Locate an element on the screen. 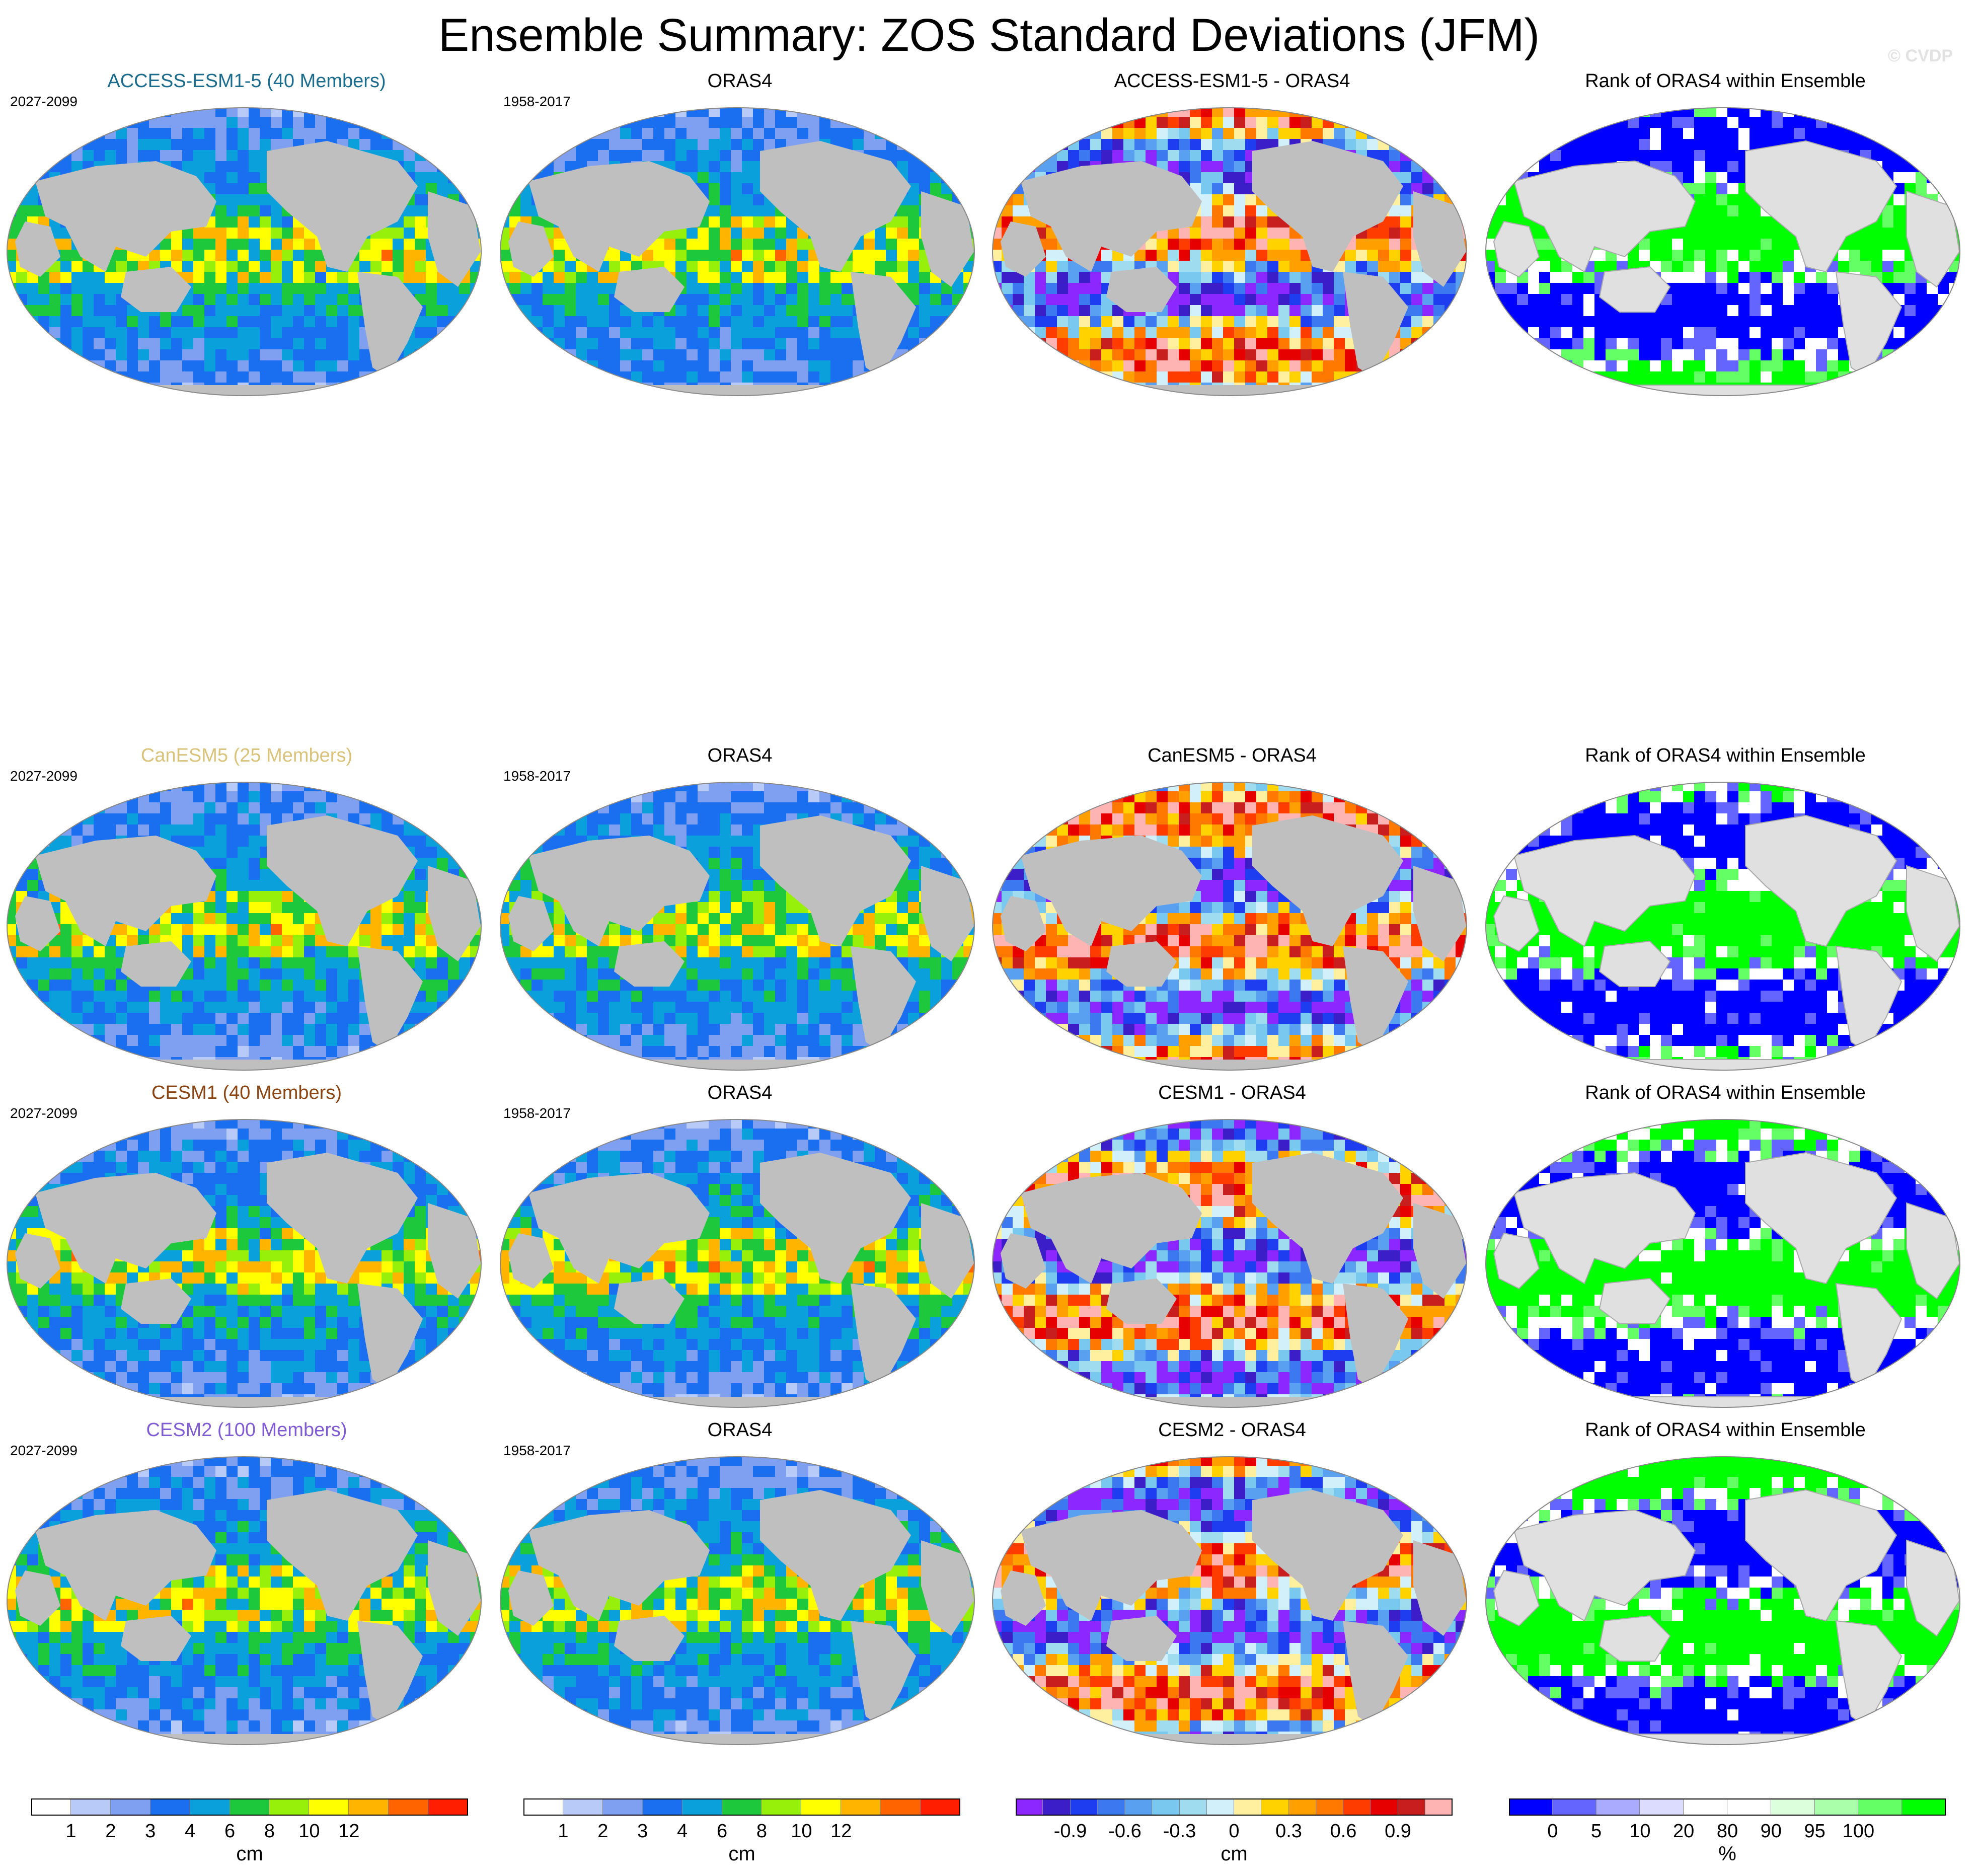  colorbar-diff: -0.9 -0.6 -0.3 0 0.3 0.6 0.9 cm is located at coordinates (1234, 1833).